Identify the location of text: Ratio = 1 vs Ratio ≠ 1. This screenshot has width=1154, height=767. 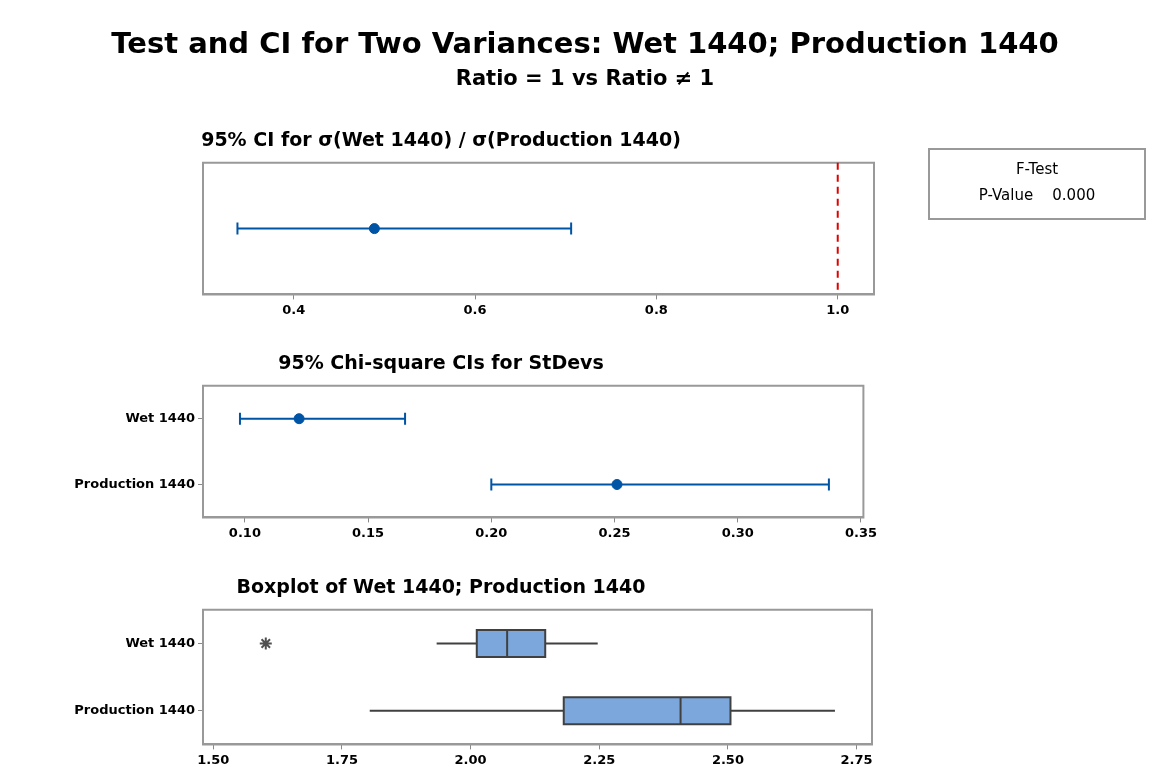
(585, 78).